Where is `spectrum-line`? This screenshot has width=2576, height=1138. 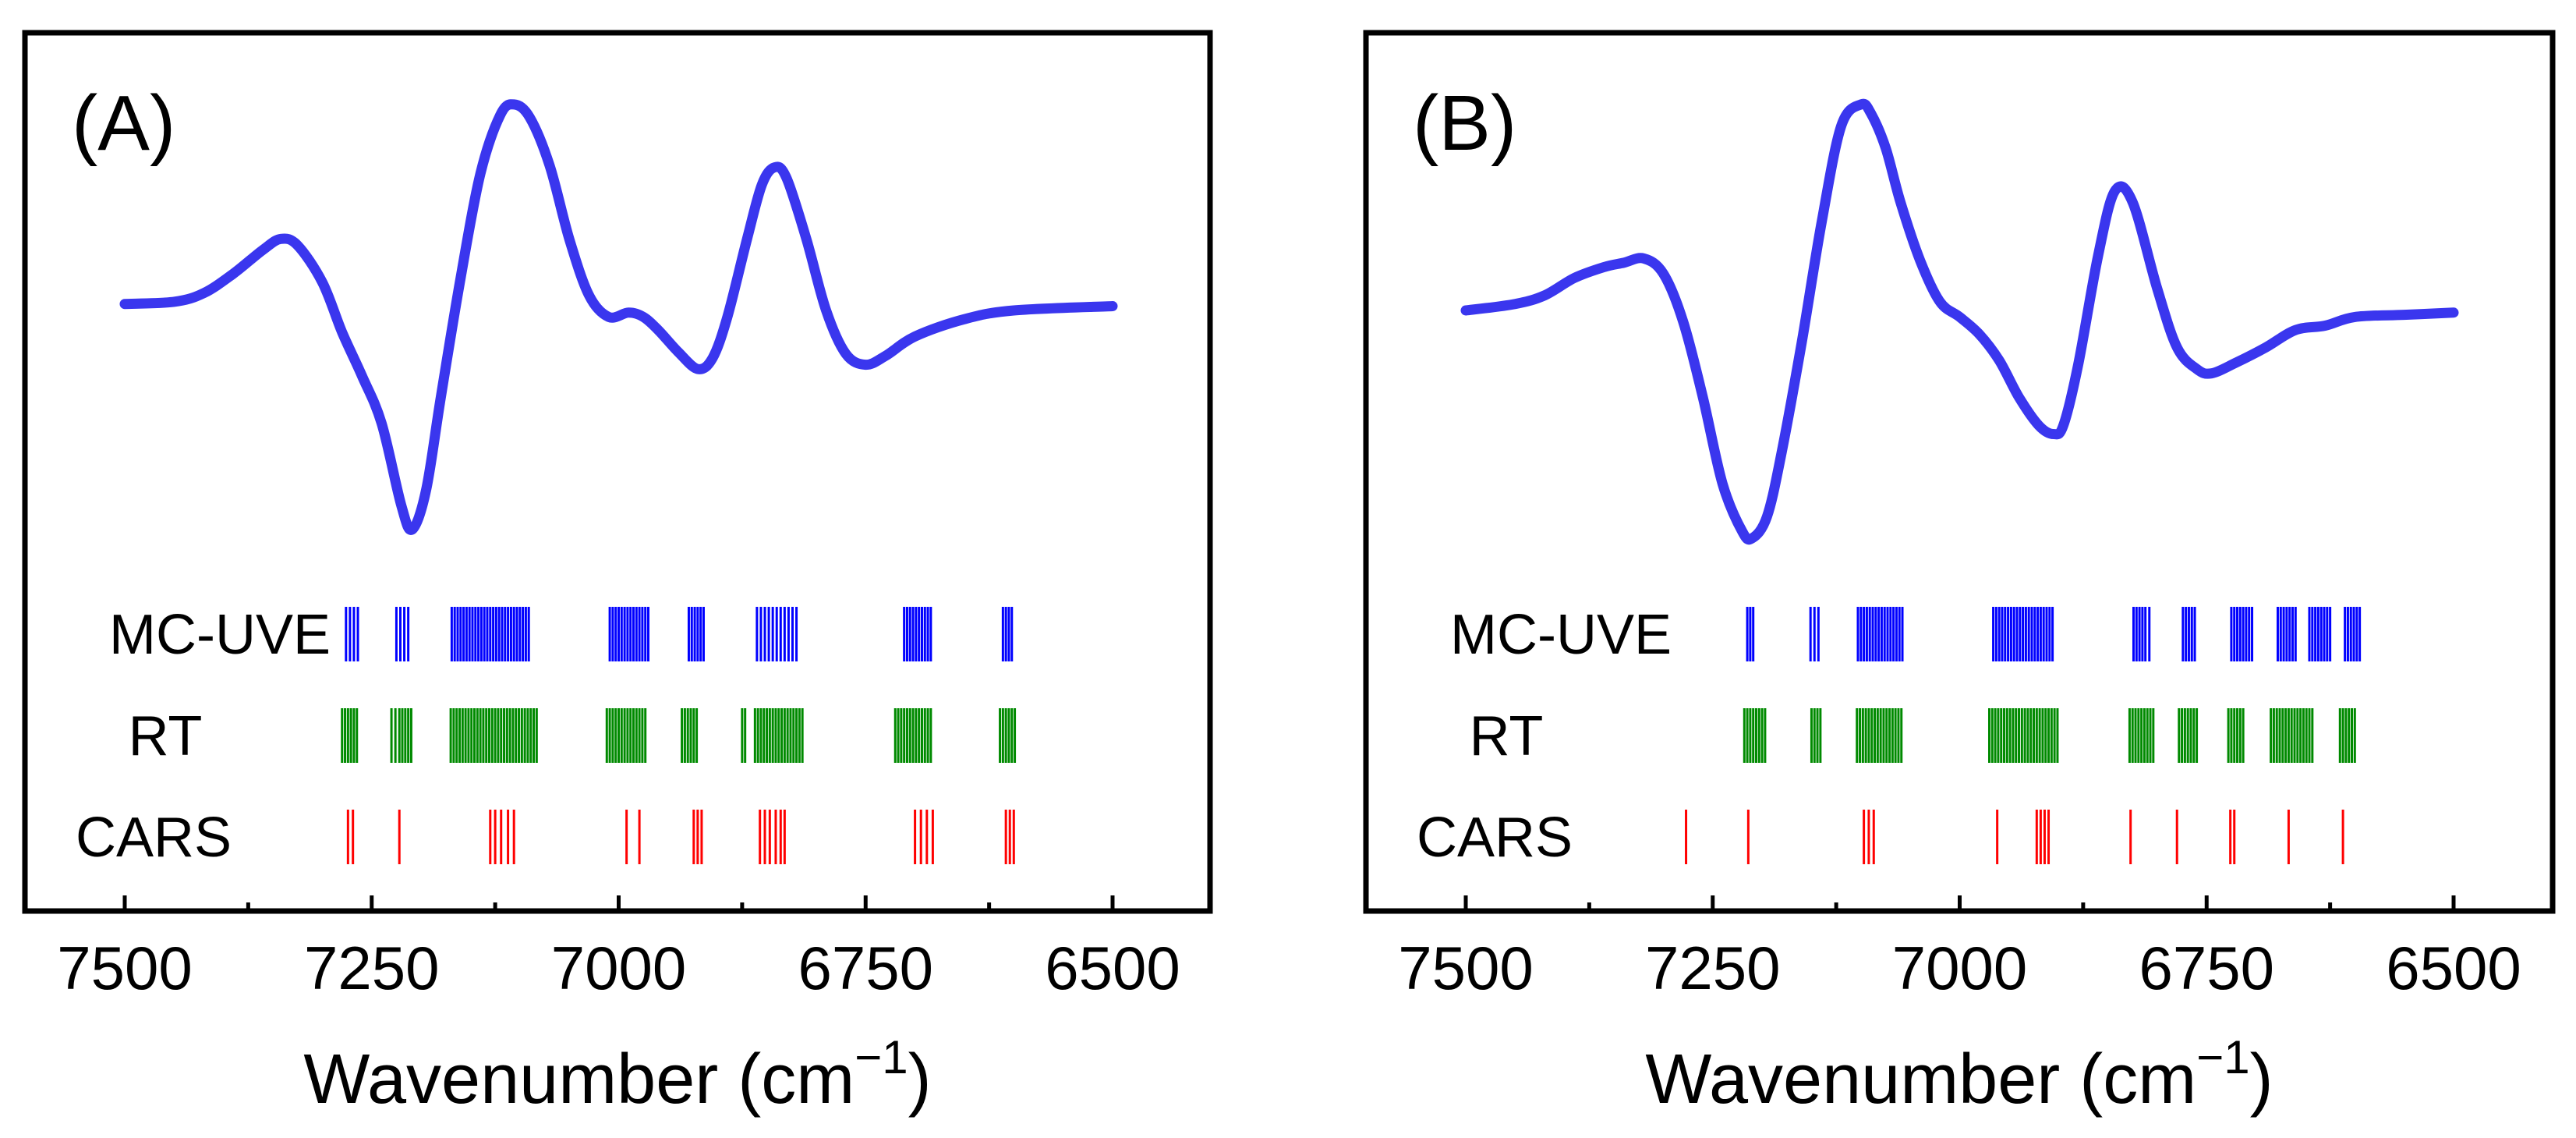
spectrum-line is located at coordinates (618, 317).